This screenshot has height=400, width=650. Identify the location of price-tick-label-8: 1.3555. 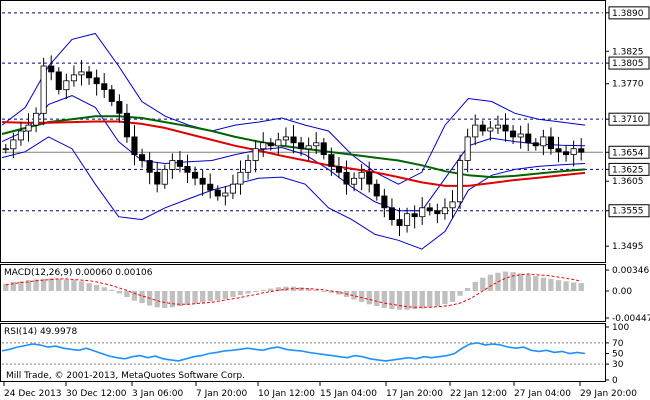
(628, 212).